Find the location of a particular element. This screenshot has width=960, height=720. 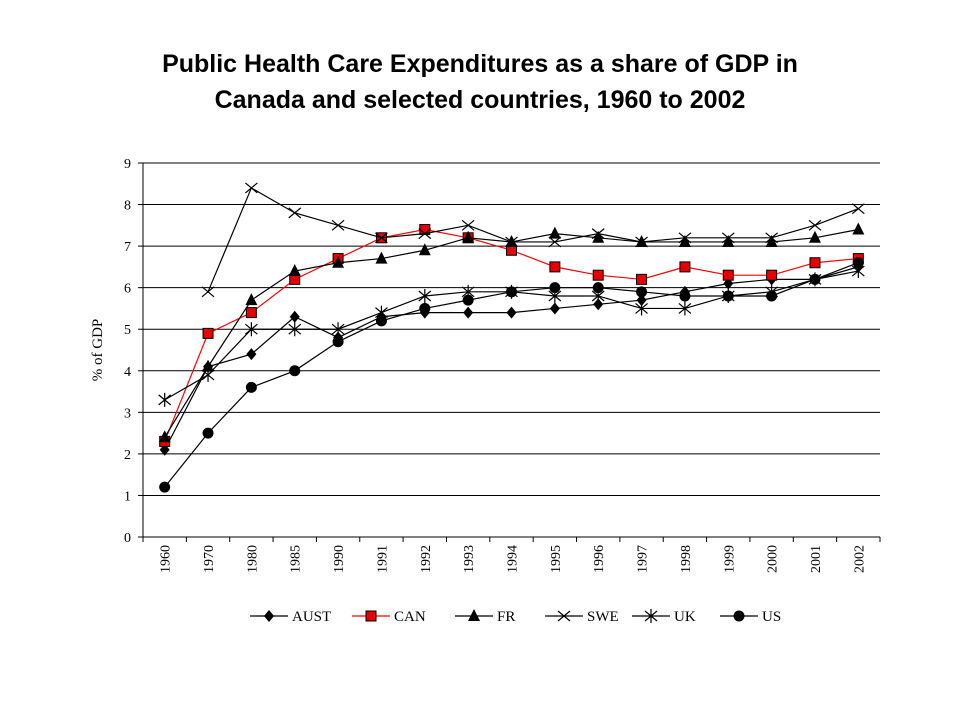

point-swe-1980 is located at coordinates (251, 188).